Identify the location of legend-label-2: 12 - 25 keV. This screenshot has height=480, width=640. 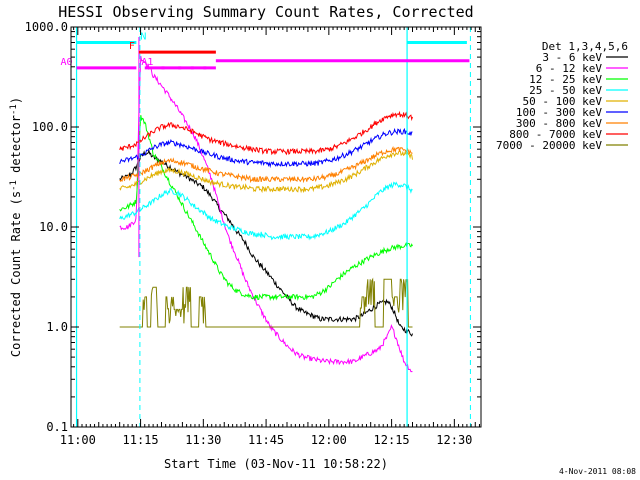
(565, 79).